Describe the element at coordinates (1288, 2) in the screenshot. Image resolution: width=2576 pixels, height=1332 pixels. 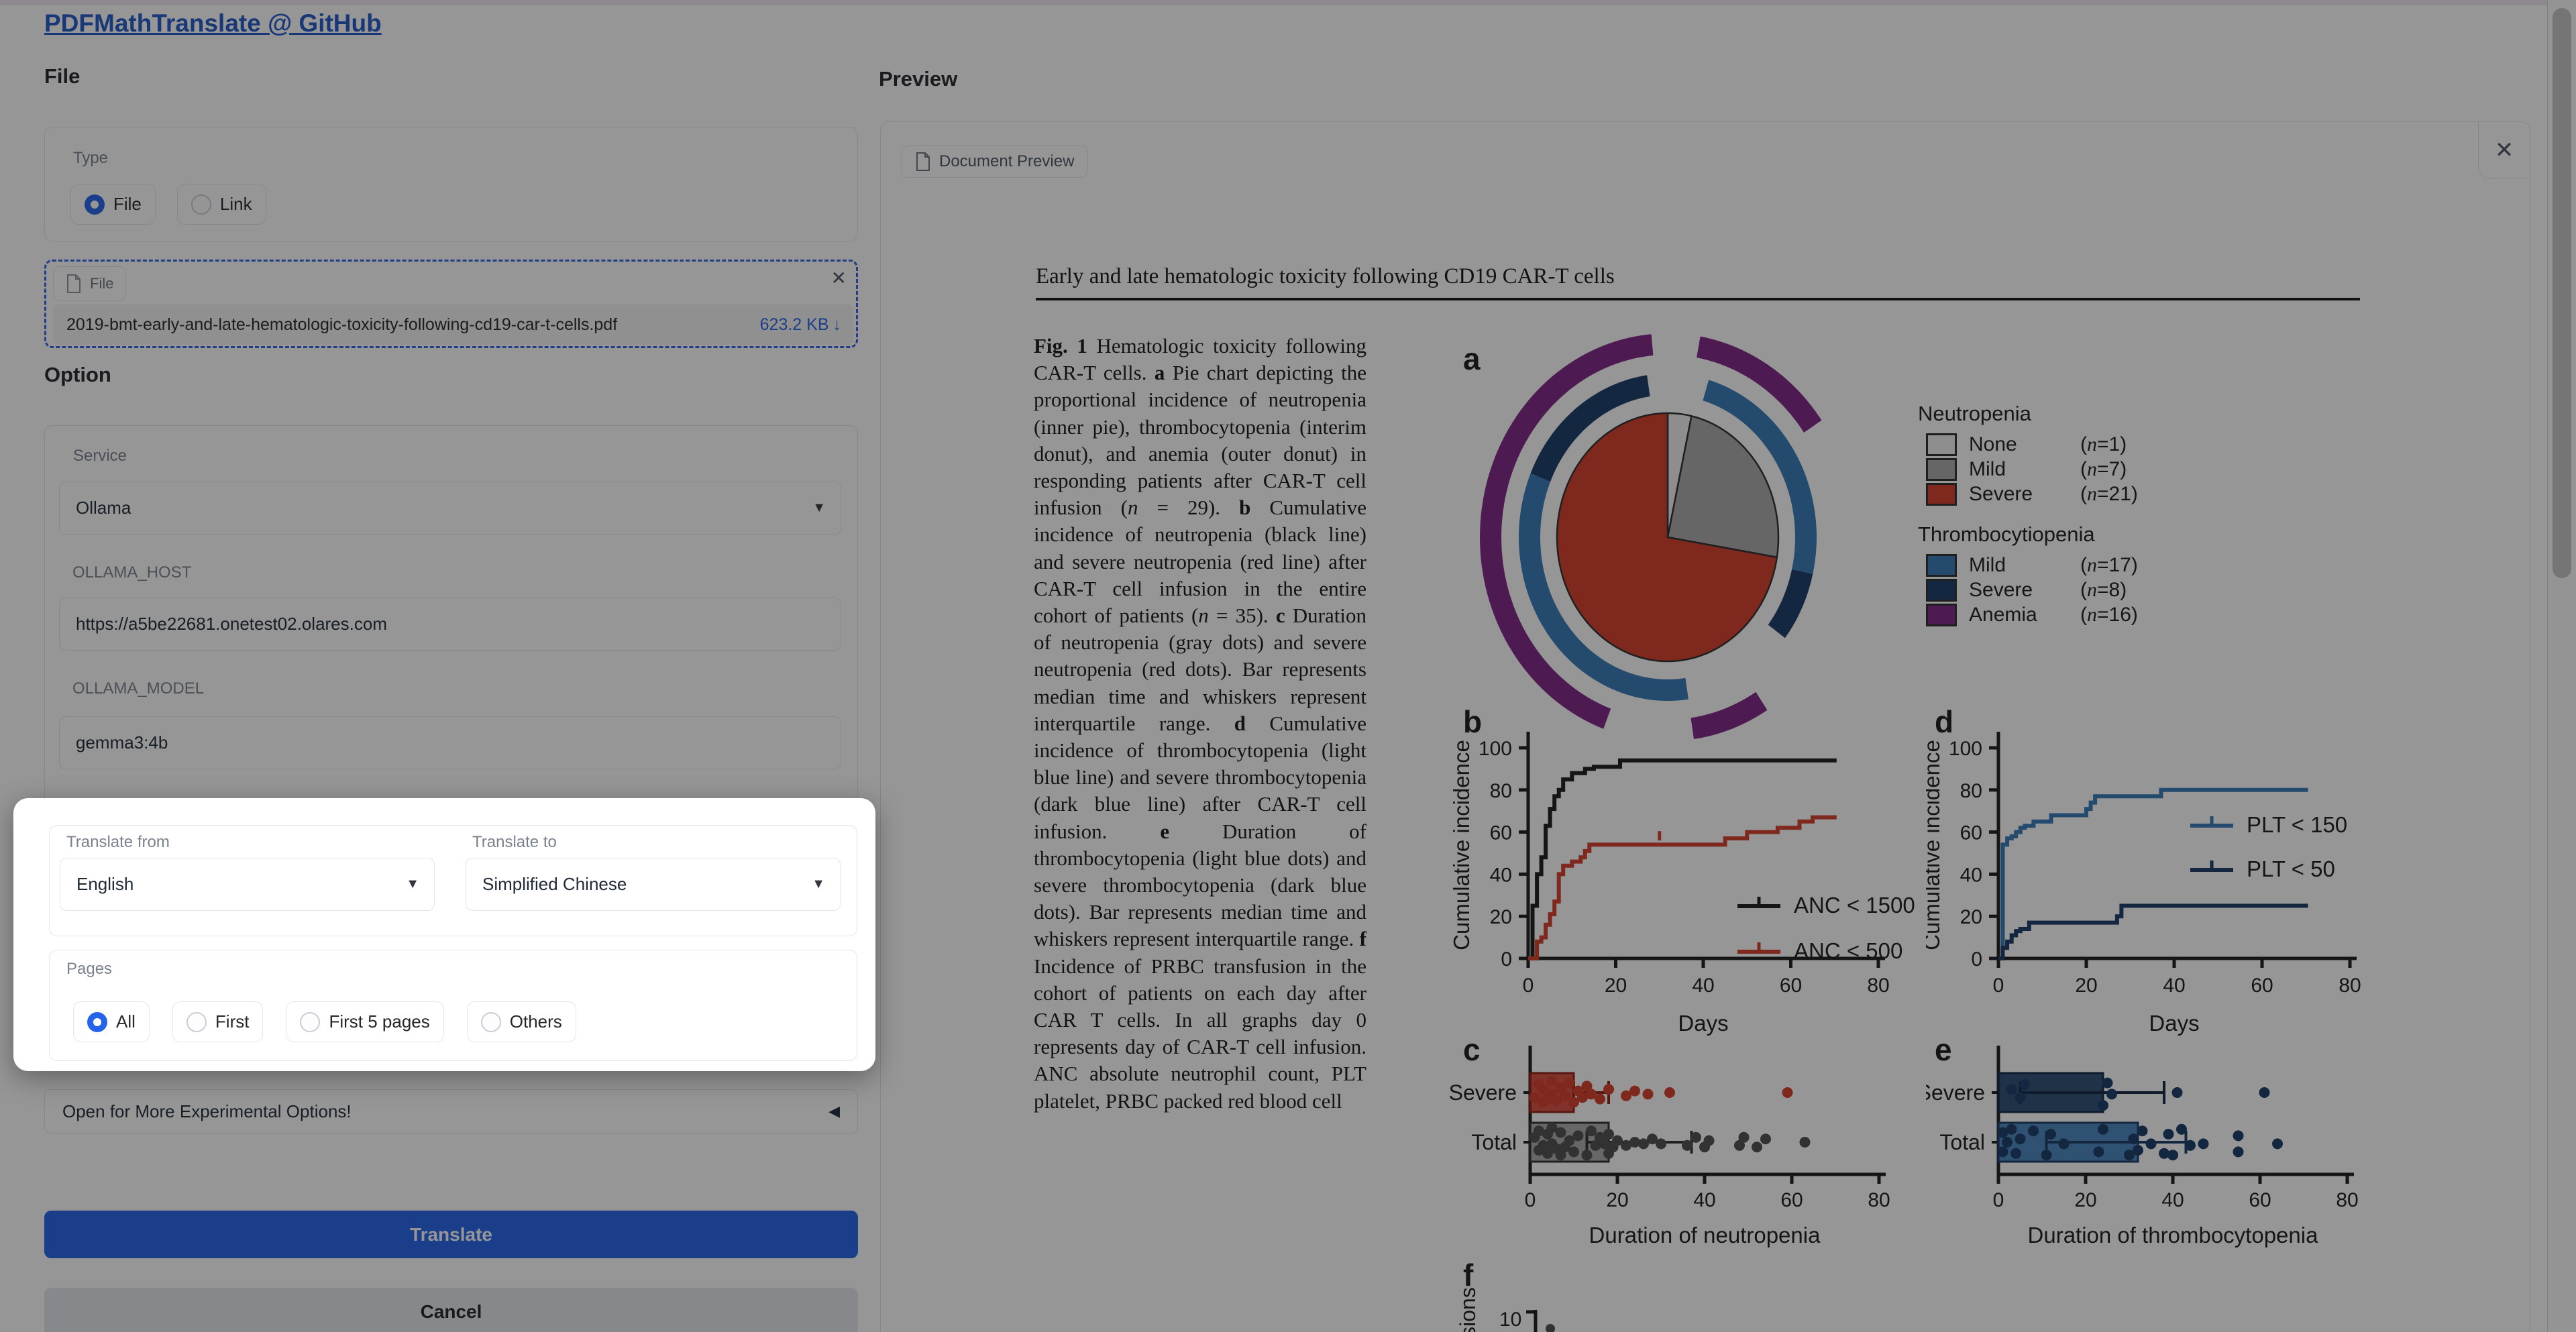
I see `page-top-strip` at that location.